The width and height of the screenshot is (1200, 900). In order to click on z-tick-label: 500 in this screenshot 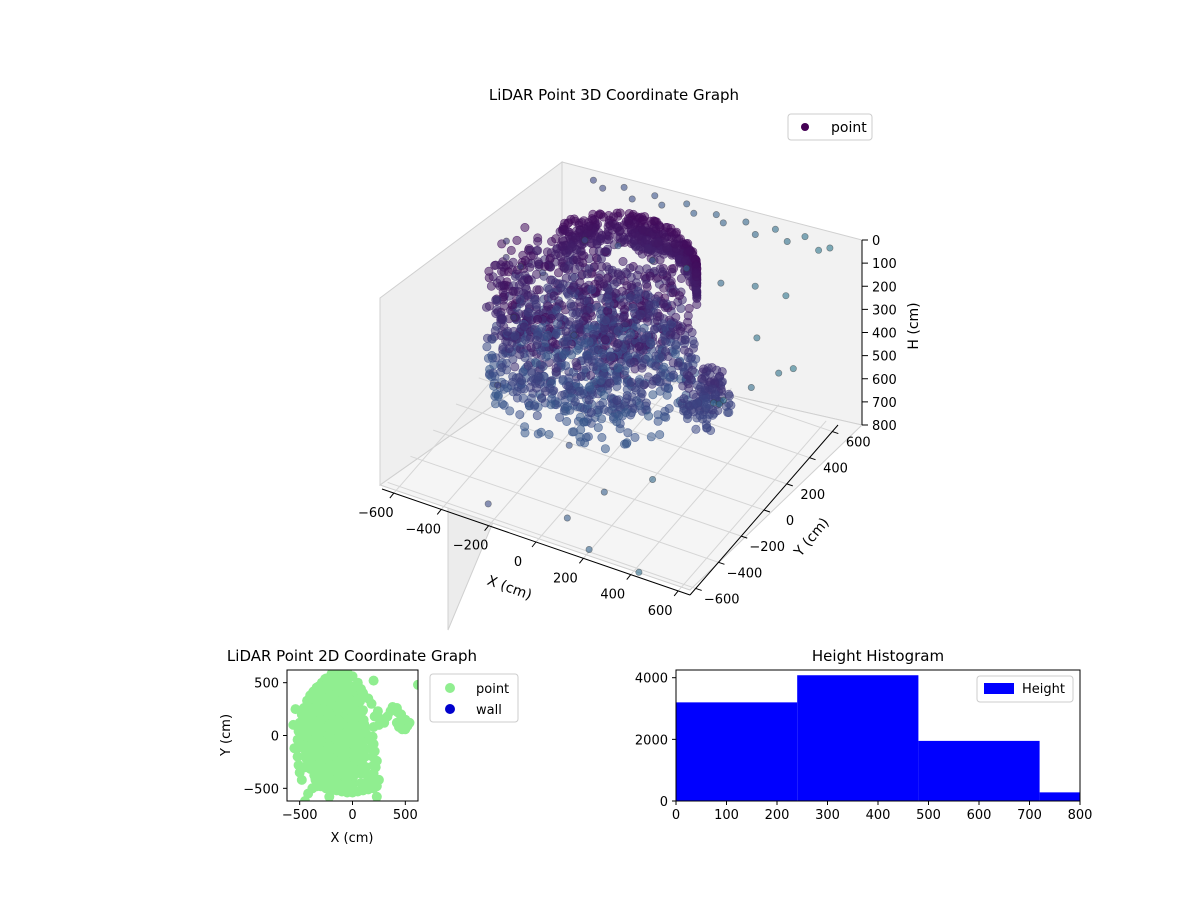, I will do `click(884, 357)`.